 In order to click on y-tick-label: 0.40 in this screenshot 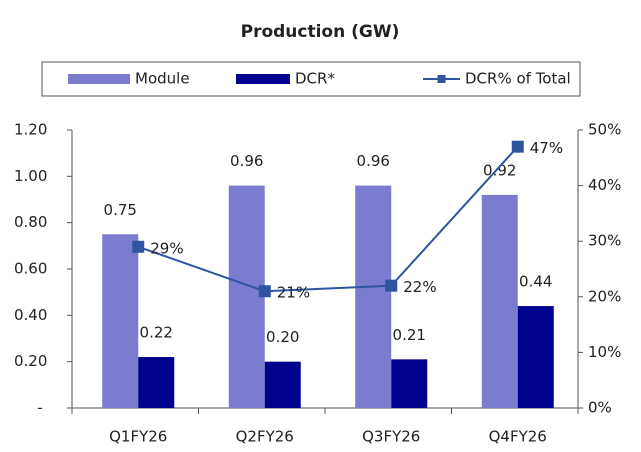, I will do `click(30, 315)`.